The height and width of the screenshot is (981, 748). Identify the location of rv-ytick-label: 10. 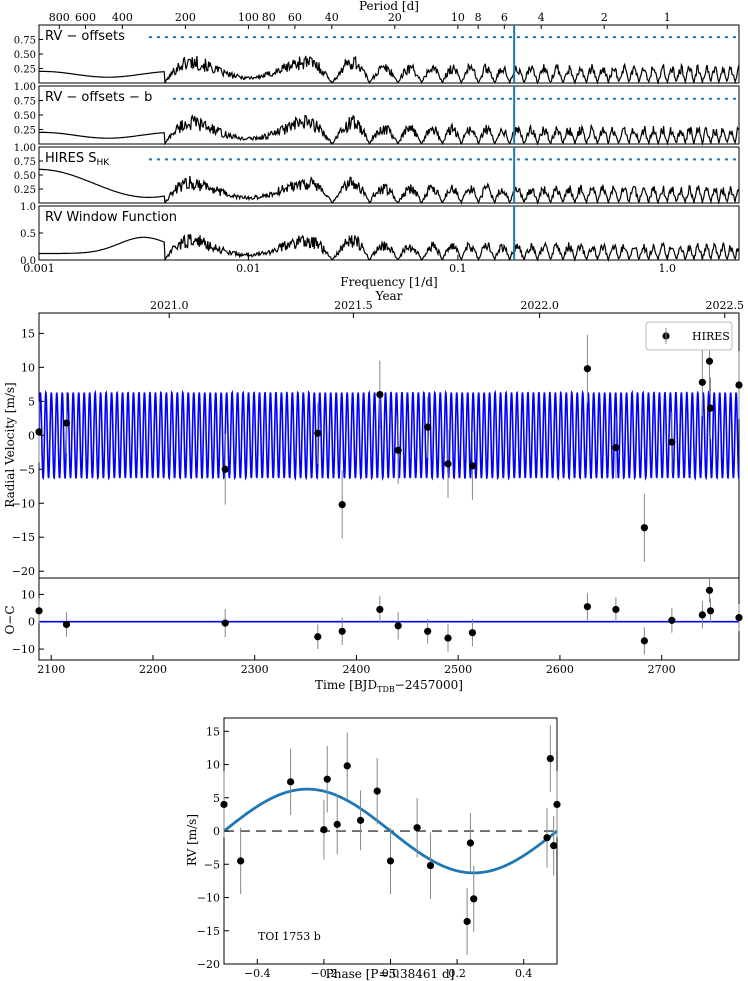
(28, 367).